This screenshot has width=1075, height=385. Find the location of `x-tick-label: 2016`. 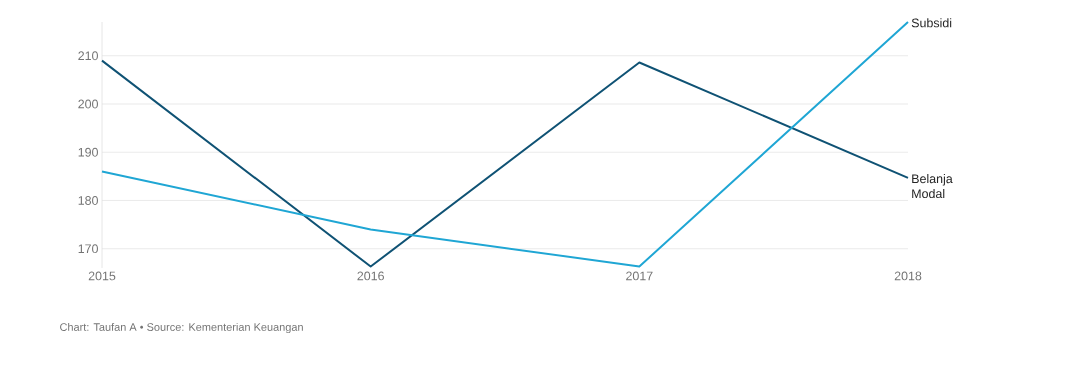

x-tick-label: 2016 is located at coordinates (370, 276).